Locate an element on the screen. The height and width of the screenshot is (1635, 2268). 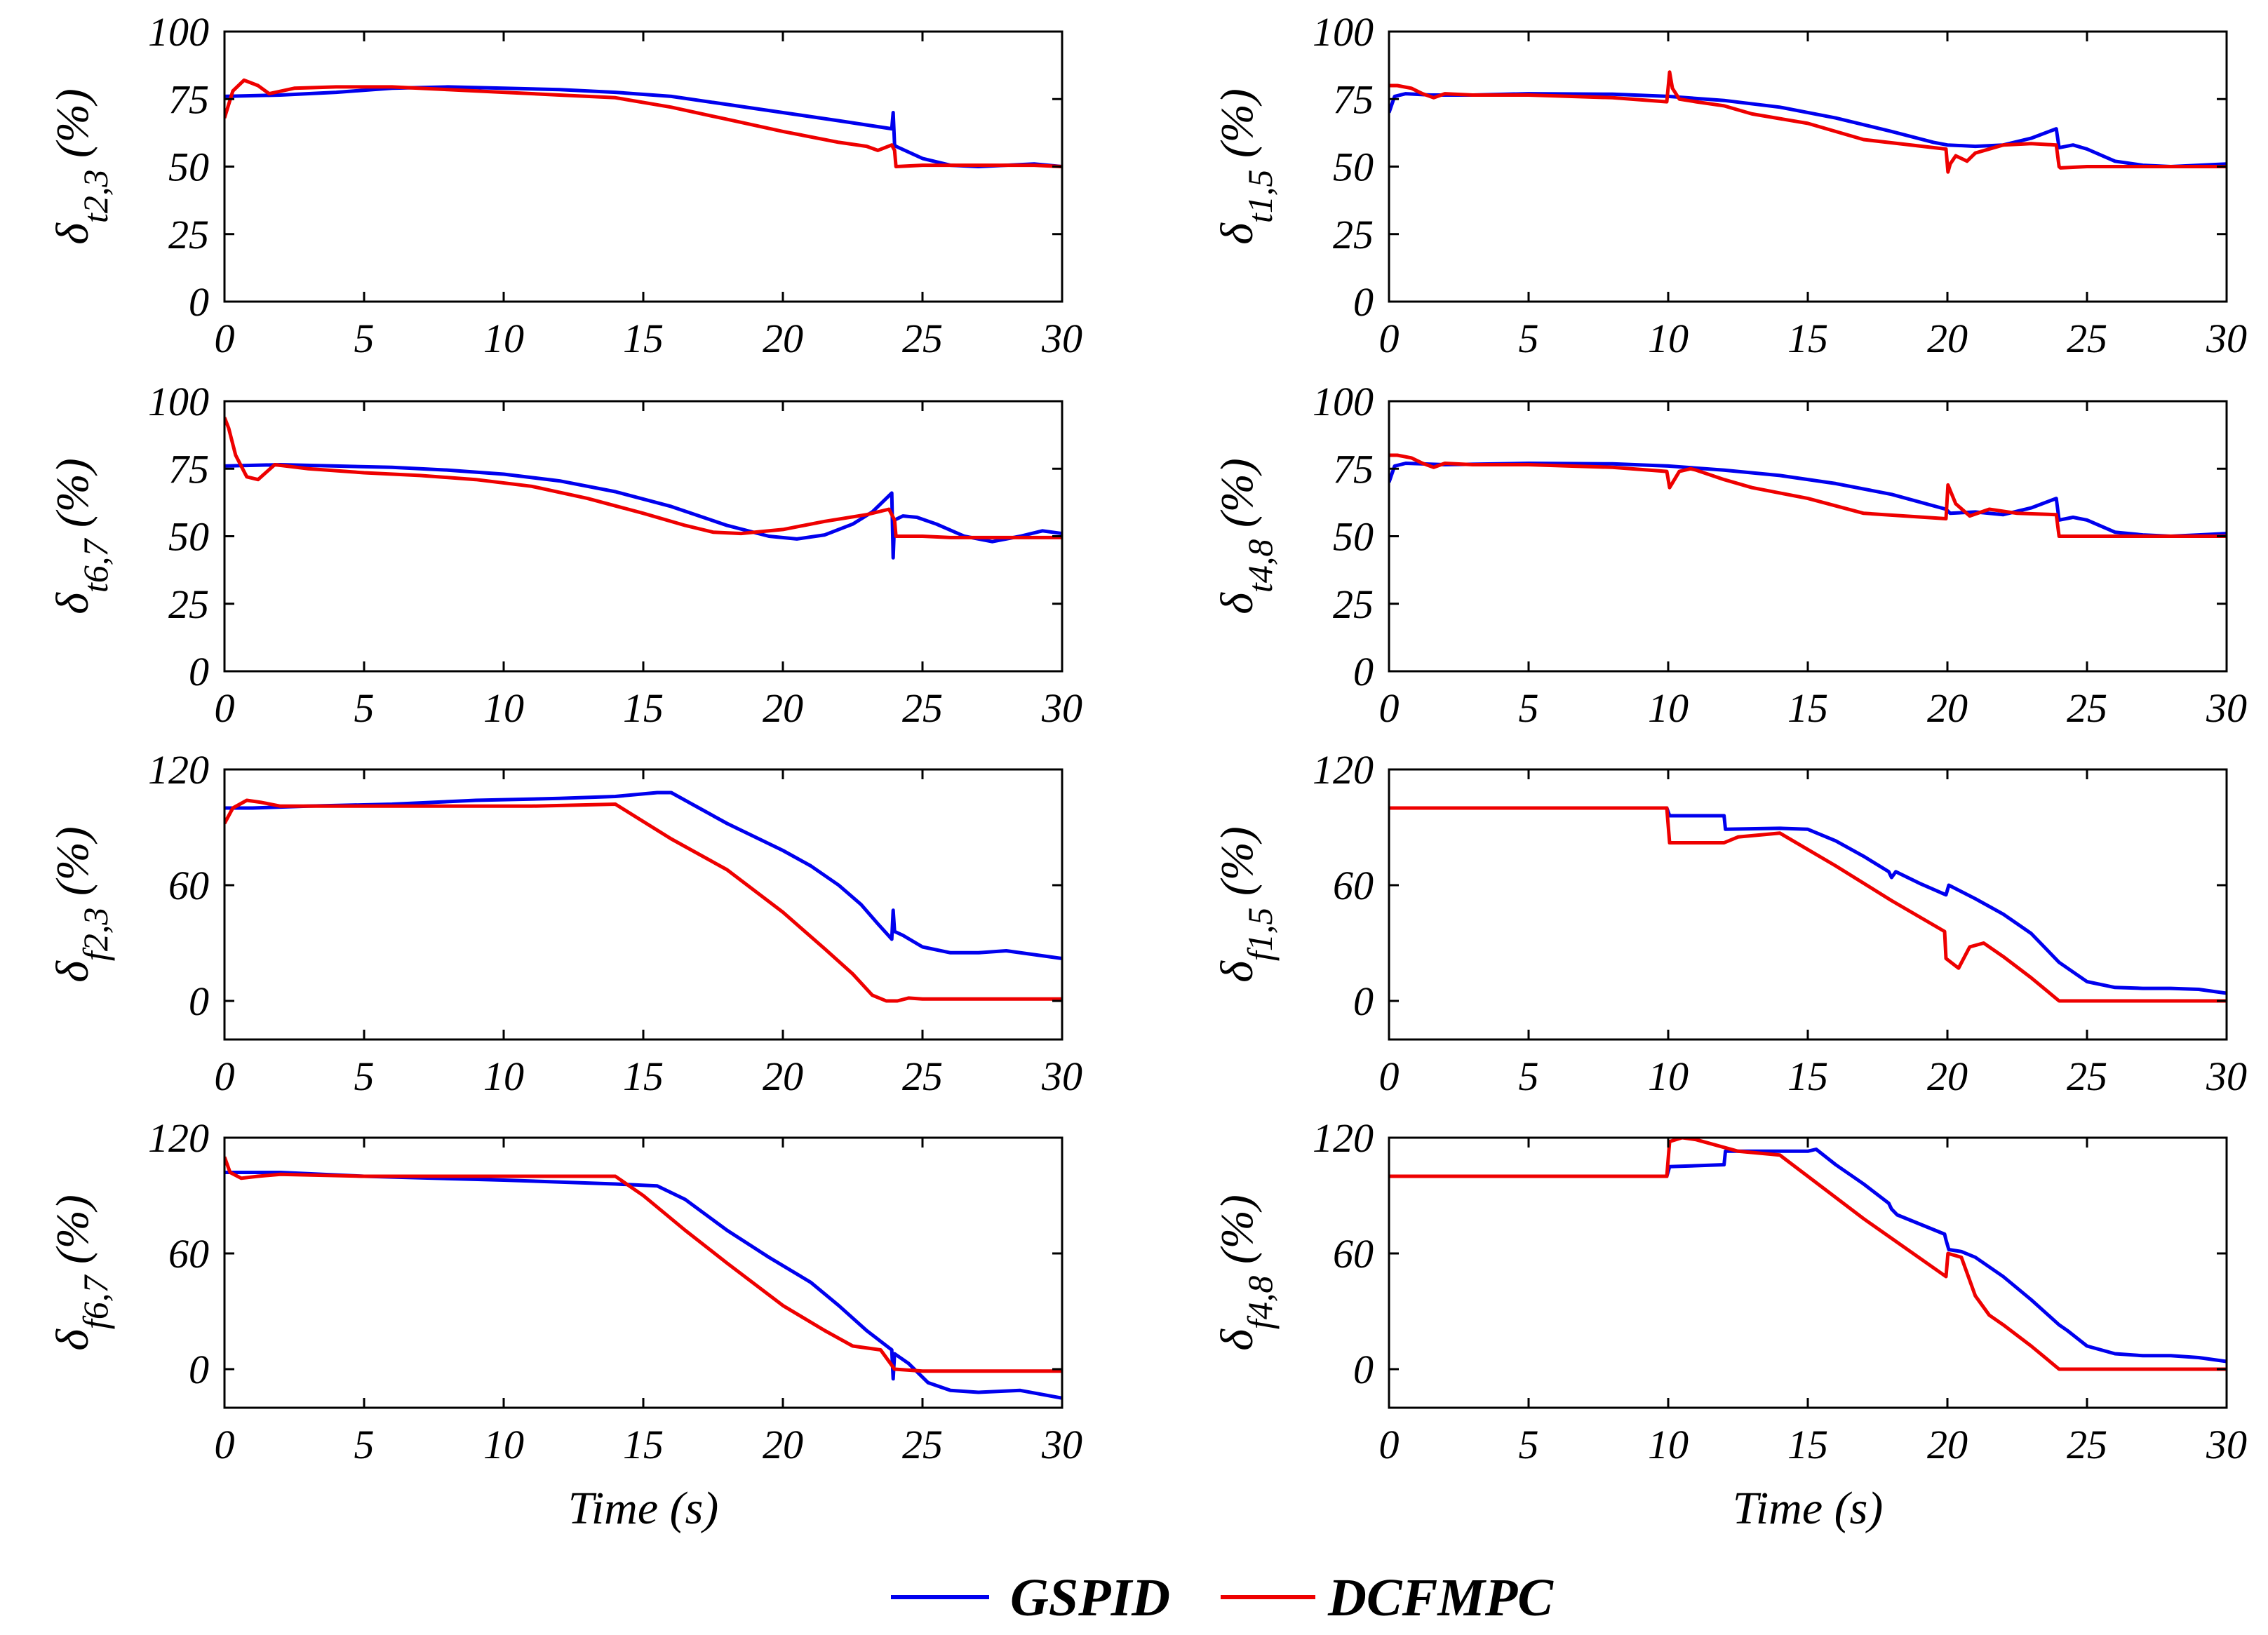
subplot-t6-7: 0 5 10 15 20 25 30 0 25 50 75 100 δt6,7 (%) is located at coordinates (564, 555).